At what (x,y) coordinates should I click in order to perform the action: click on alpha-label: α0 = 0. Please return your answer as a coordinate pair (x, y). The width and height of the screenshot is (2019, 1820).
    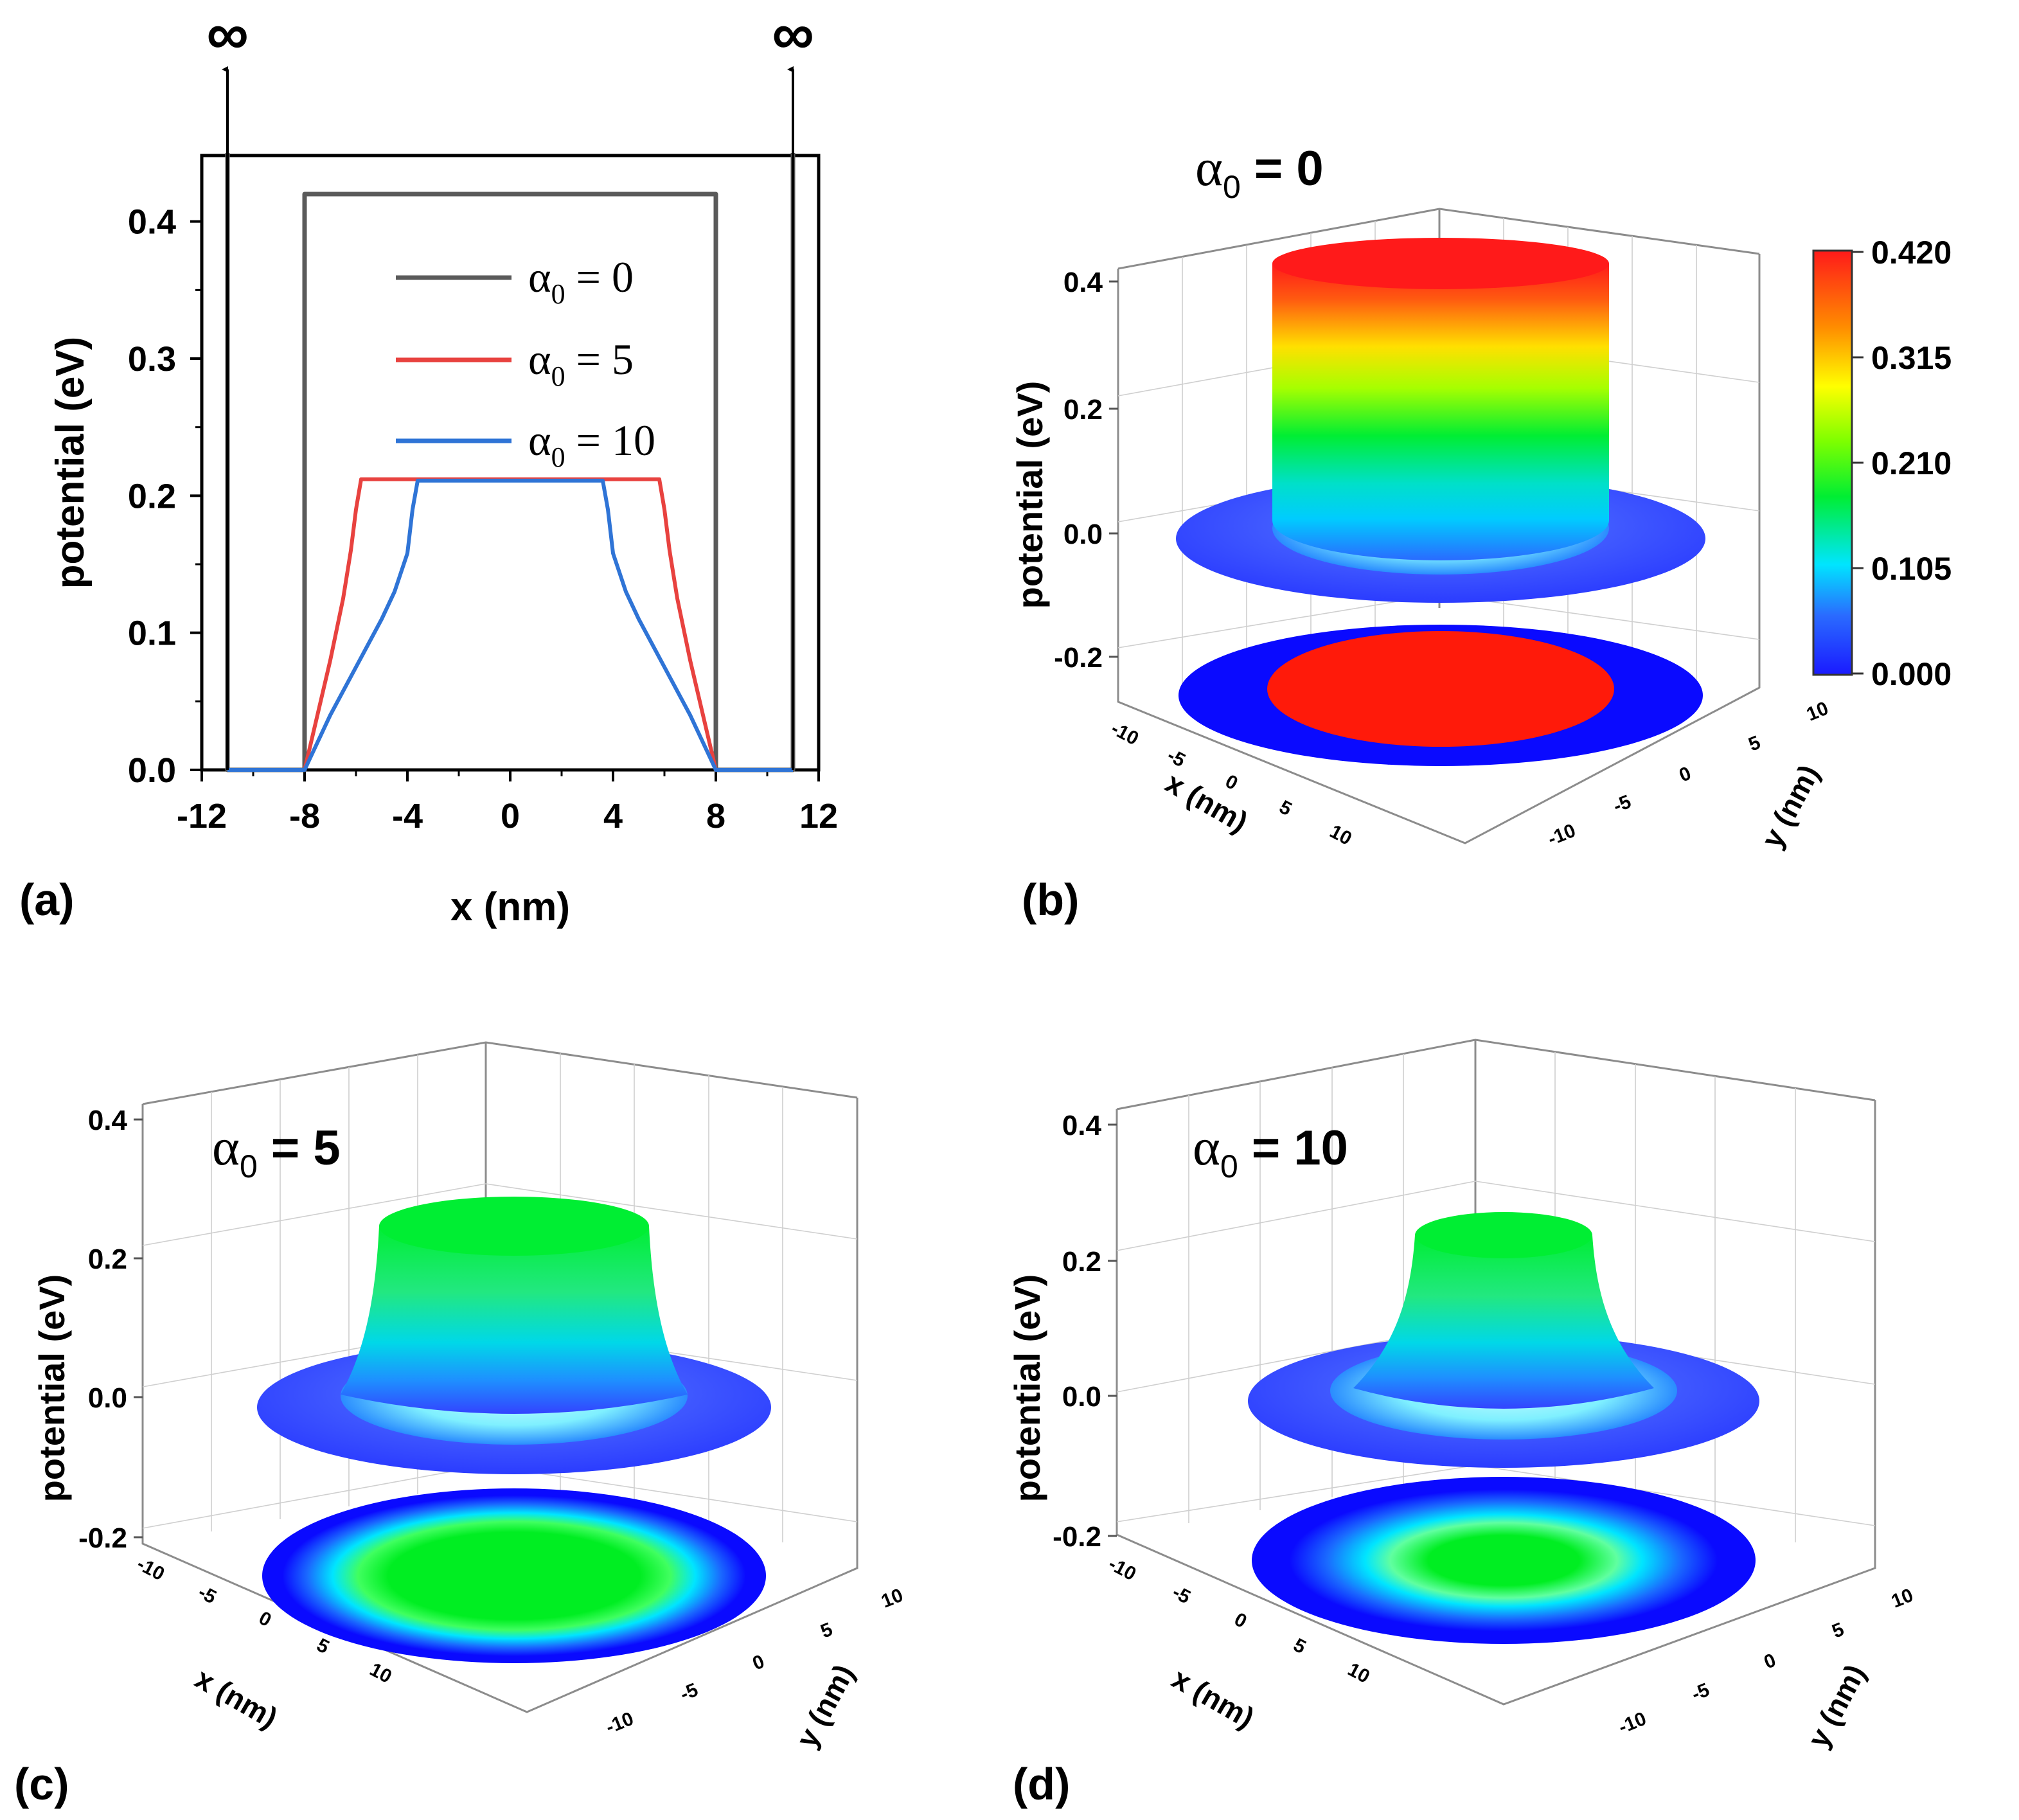
    Looking at the image, I should click on (1259, 171).